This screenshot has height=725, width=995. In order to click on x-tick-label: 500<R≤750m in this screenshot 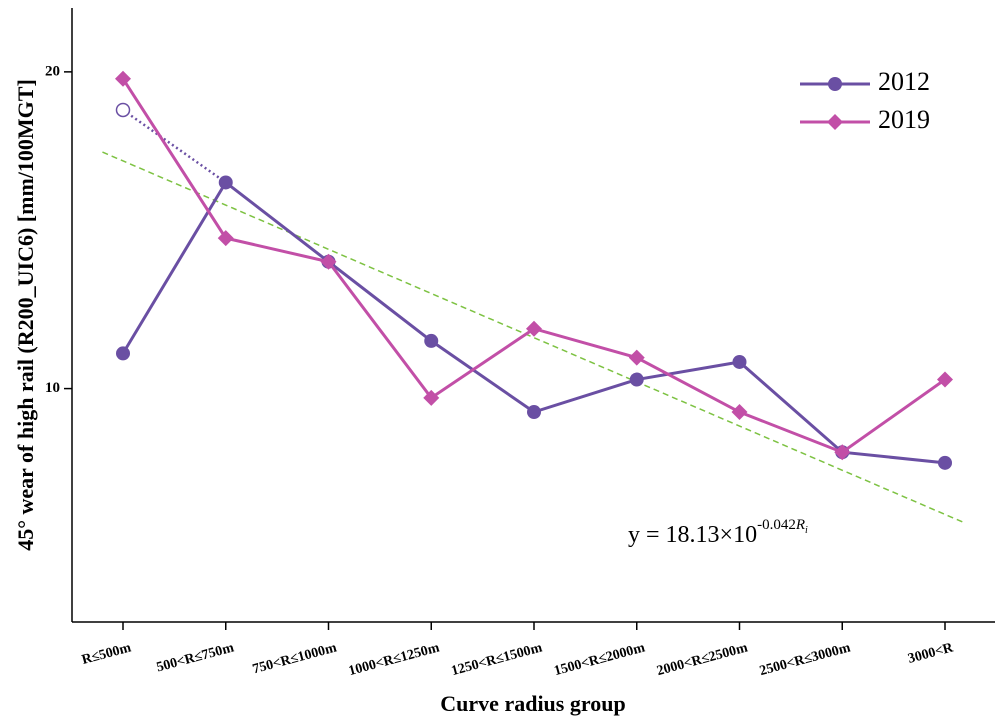, I will do `click(195, 657)`.